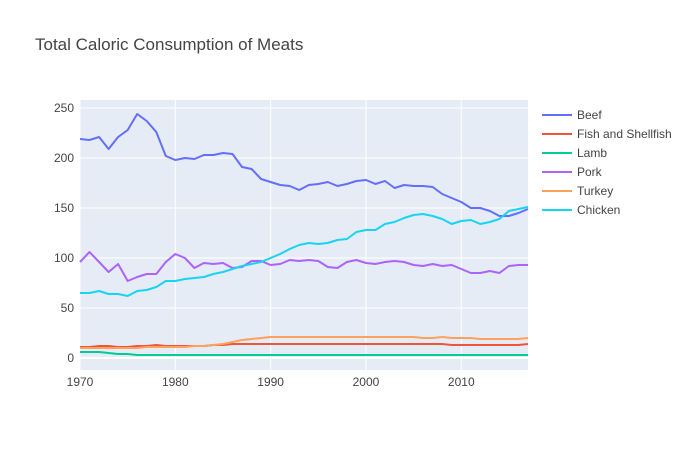 Image resolution: width=700 pixels, height=450 pixels. I want to click on series-line-fish-and-shellfish, so click(304, 345).